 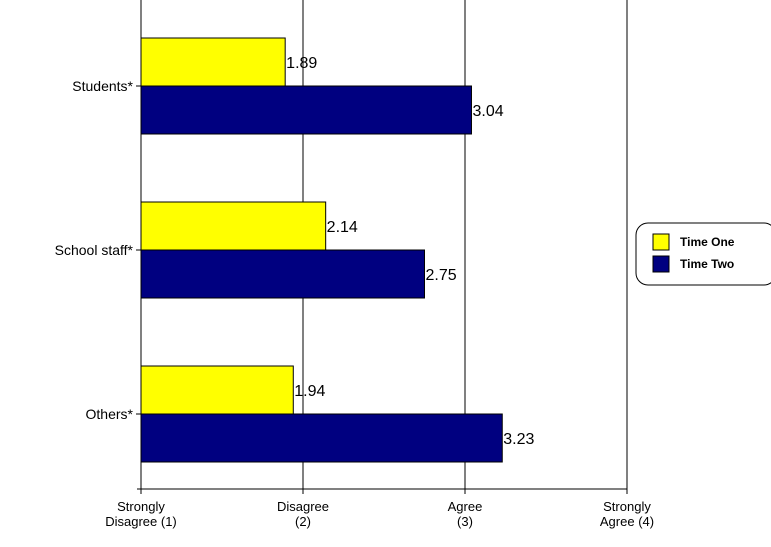 I want to click on category-label-3: Others*, so click(x=110, y=414).